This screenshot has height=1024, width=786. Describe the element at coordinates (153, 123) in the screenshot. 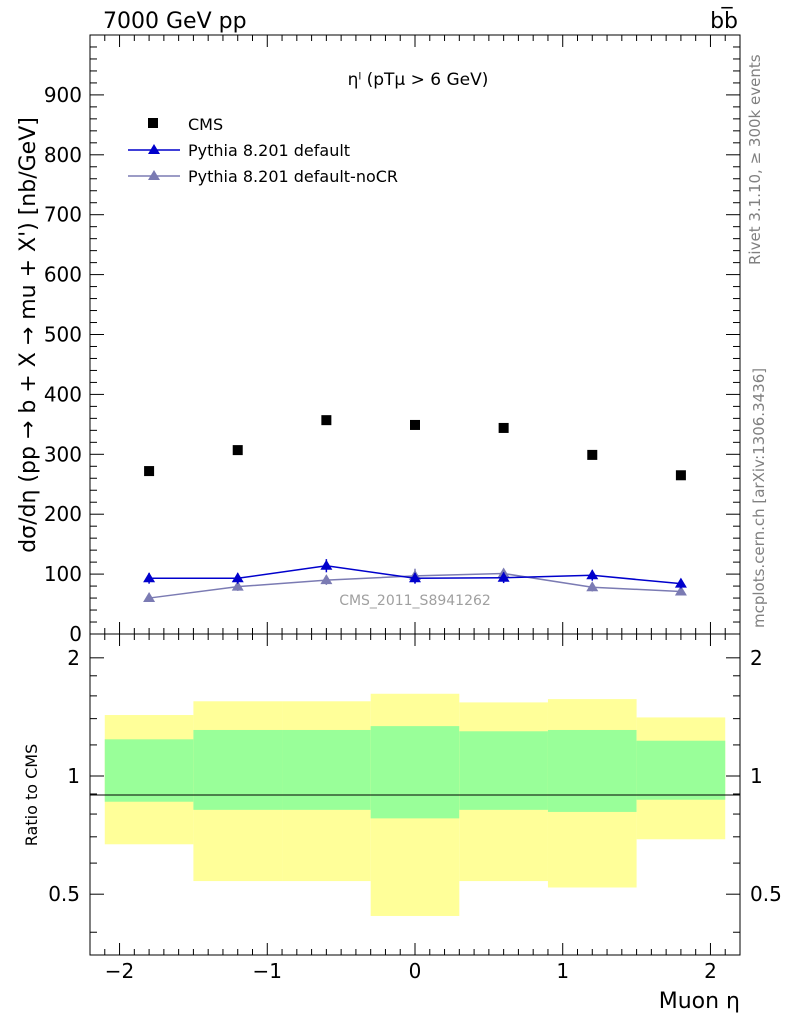

I see `legend-marker-cms` at that location.